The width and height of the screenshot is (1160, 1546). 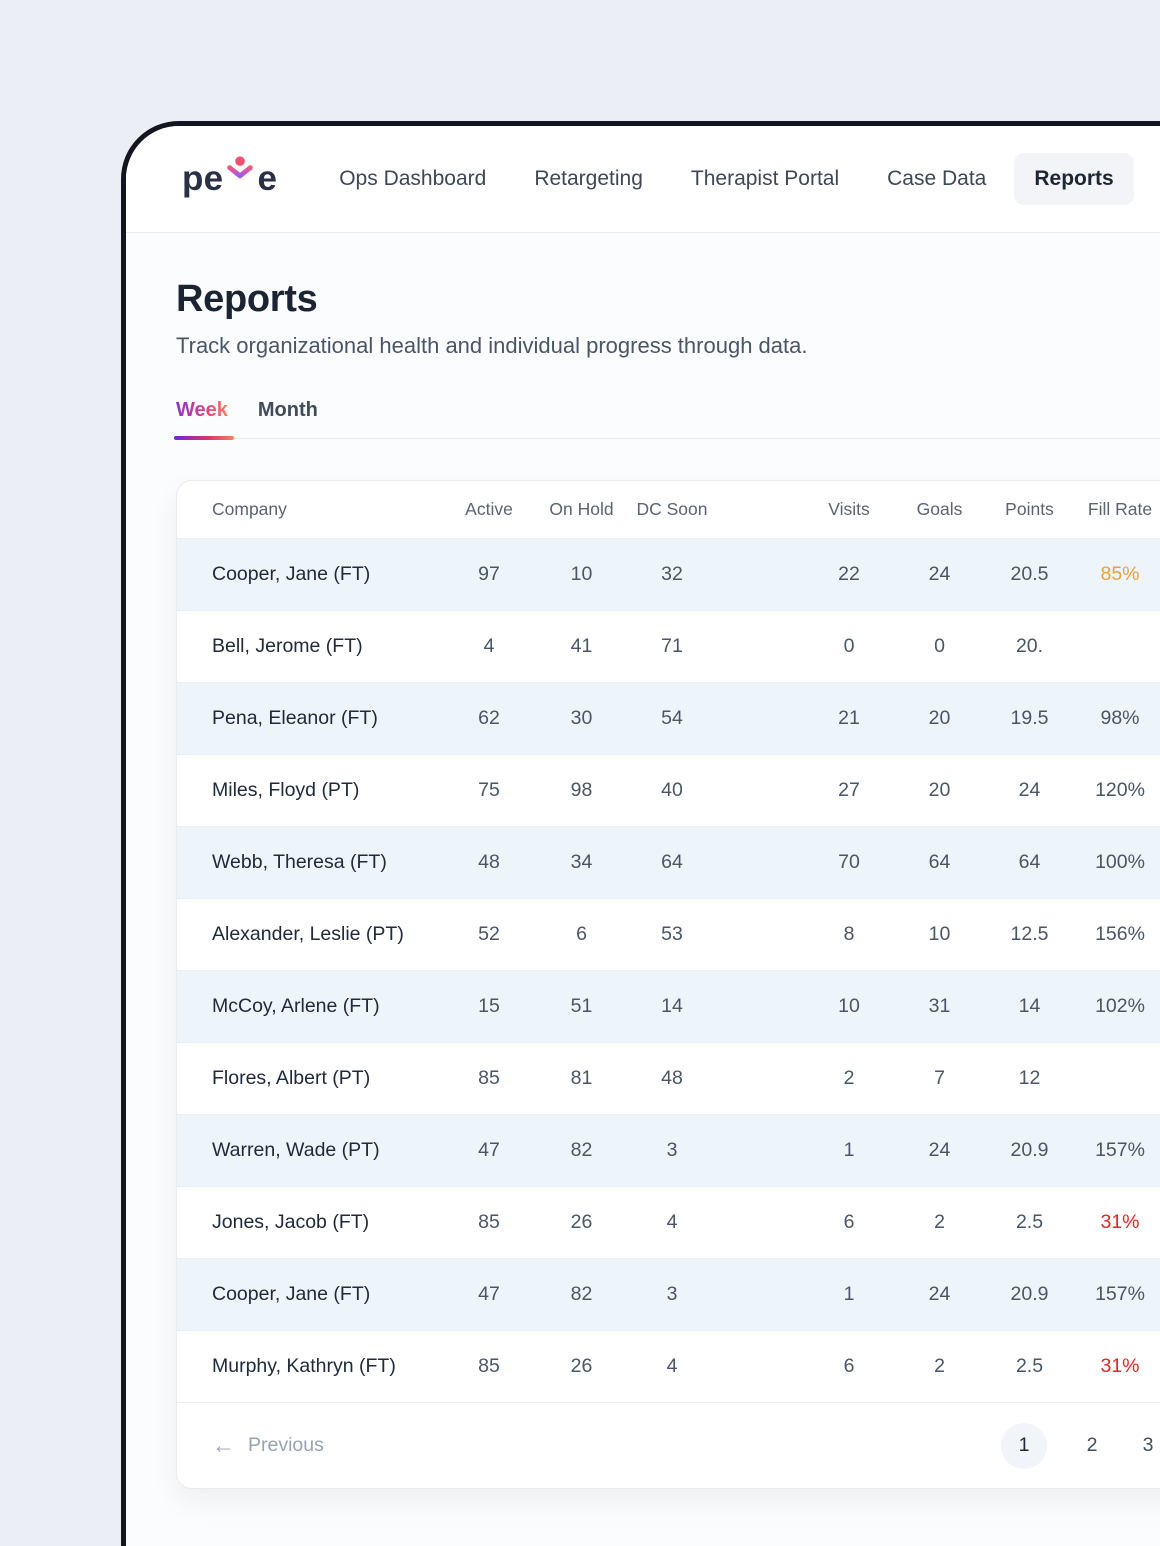 What do you see at coordinates (668, 1445) in the screenshot?
I see `table-footer: ← Previous 1 2 3` at bounding box center [668, 1445].